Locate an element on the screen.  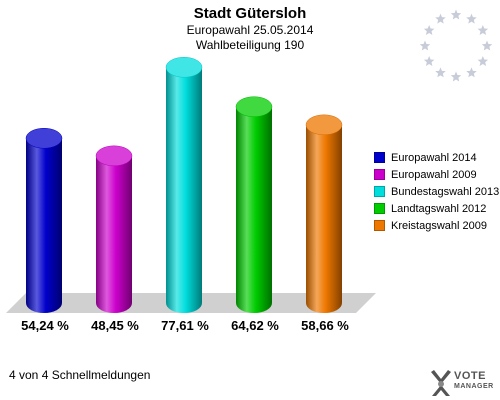
legend-label-1: Europawahl 2014 is located at coordinates (434, 157).